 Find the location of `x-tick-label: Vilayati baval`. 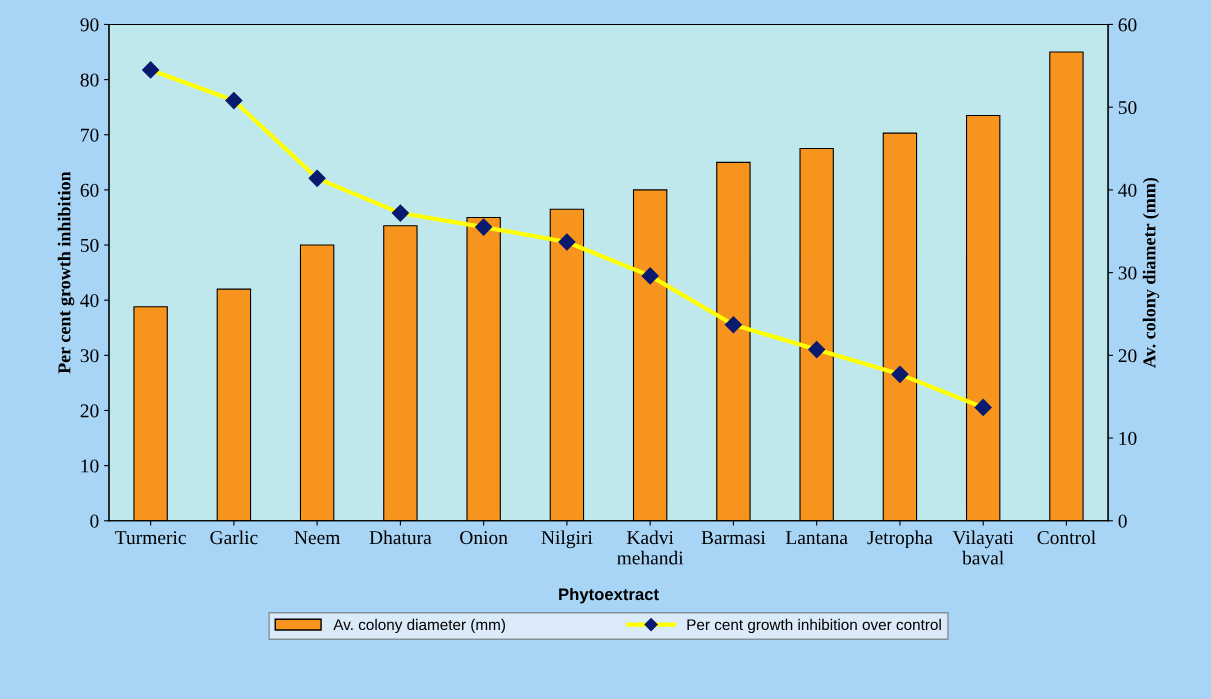

x-tick-label: Vilayati baval is located at coordinates (983, 547).